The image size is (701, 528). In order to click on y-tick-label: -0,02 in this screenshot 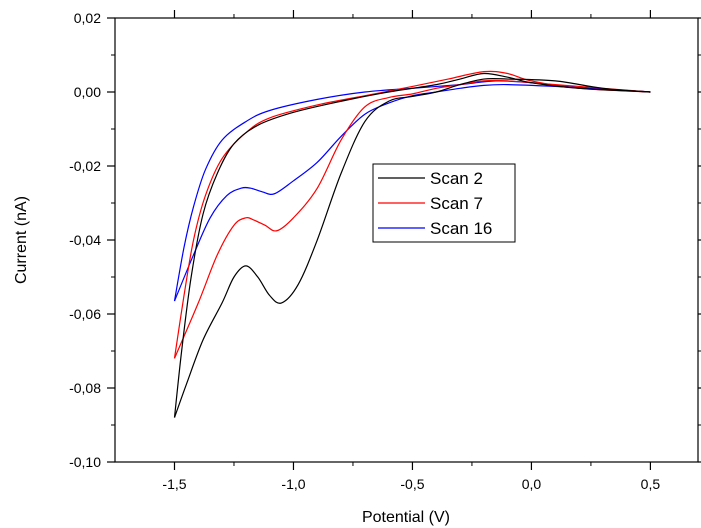, I will do `click(85, 166)`.